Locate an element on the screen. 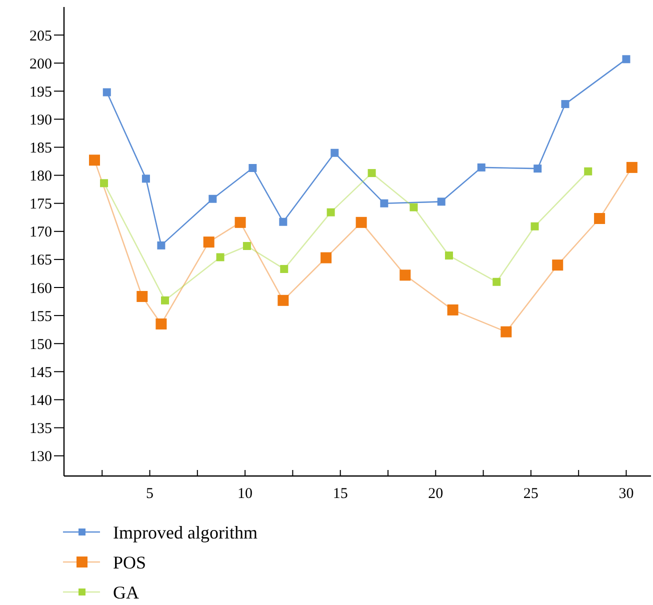 This screenshot has height=605, width=653. x-tick-label: 15 is located at coordinates (340, 494).